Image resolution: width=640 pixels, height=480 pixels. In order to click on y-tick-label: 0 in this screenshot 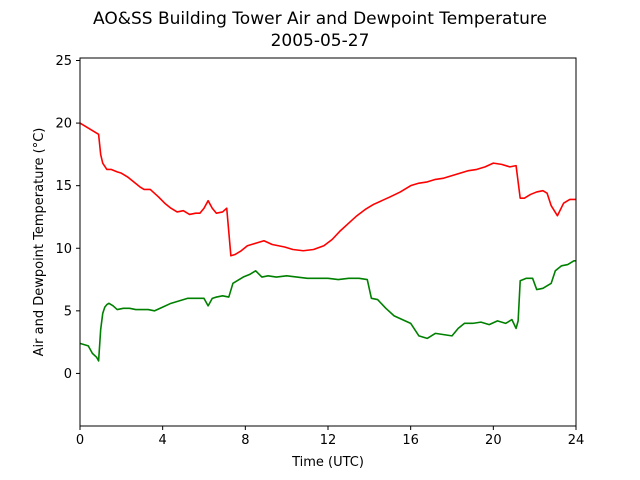, I will do `click(68, 374)`.